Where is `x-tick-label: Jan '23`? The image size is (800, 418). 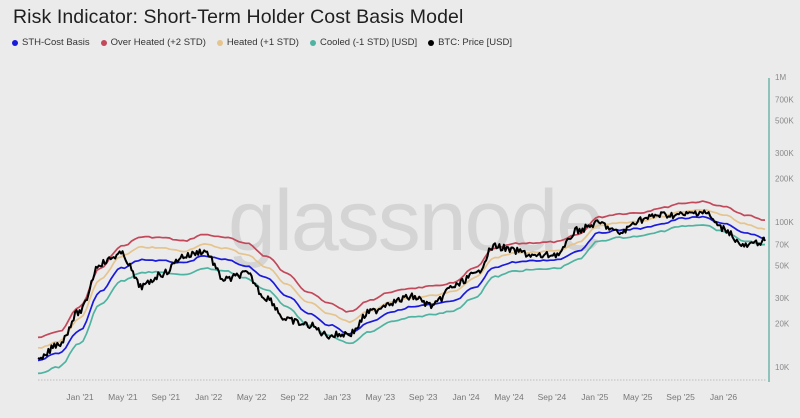 x-tick-label: Jan '23 is located at coordinates (337, 397).